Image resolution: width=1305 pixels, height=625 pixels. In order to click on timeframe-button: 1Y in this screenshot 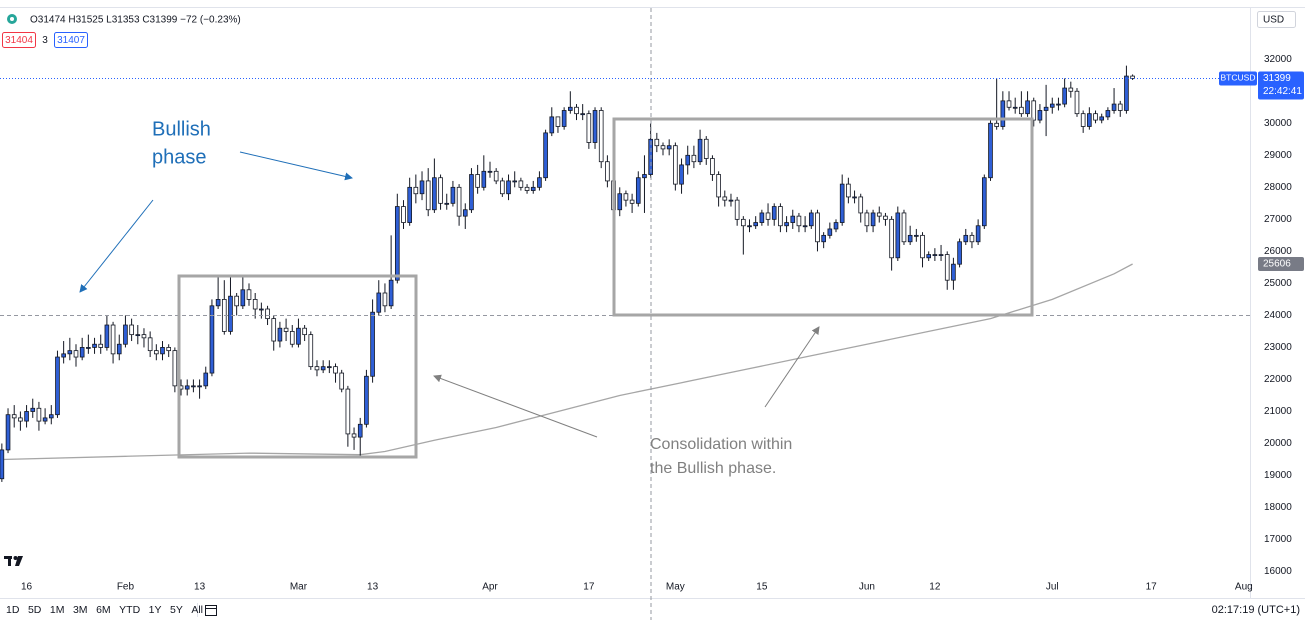, I will do `click(155, 610)`.